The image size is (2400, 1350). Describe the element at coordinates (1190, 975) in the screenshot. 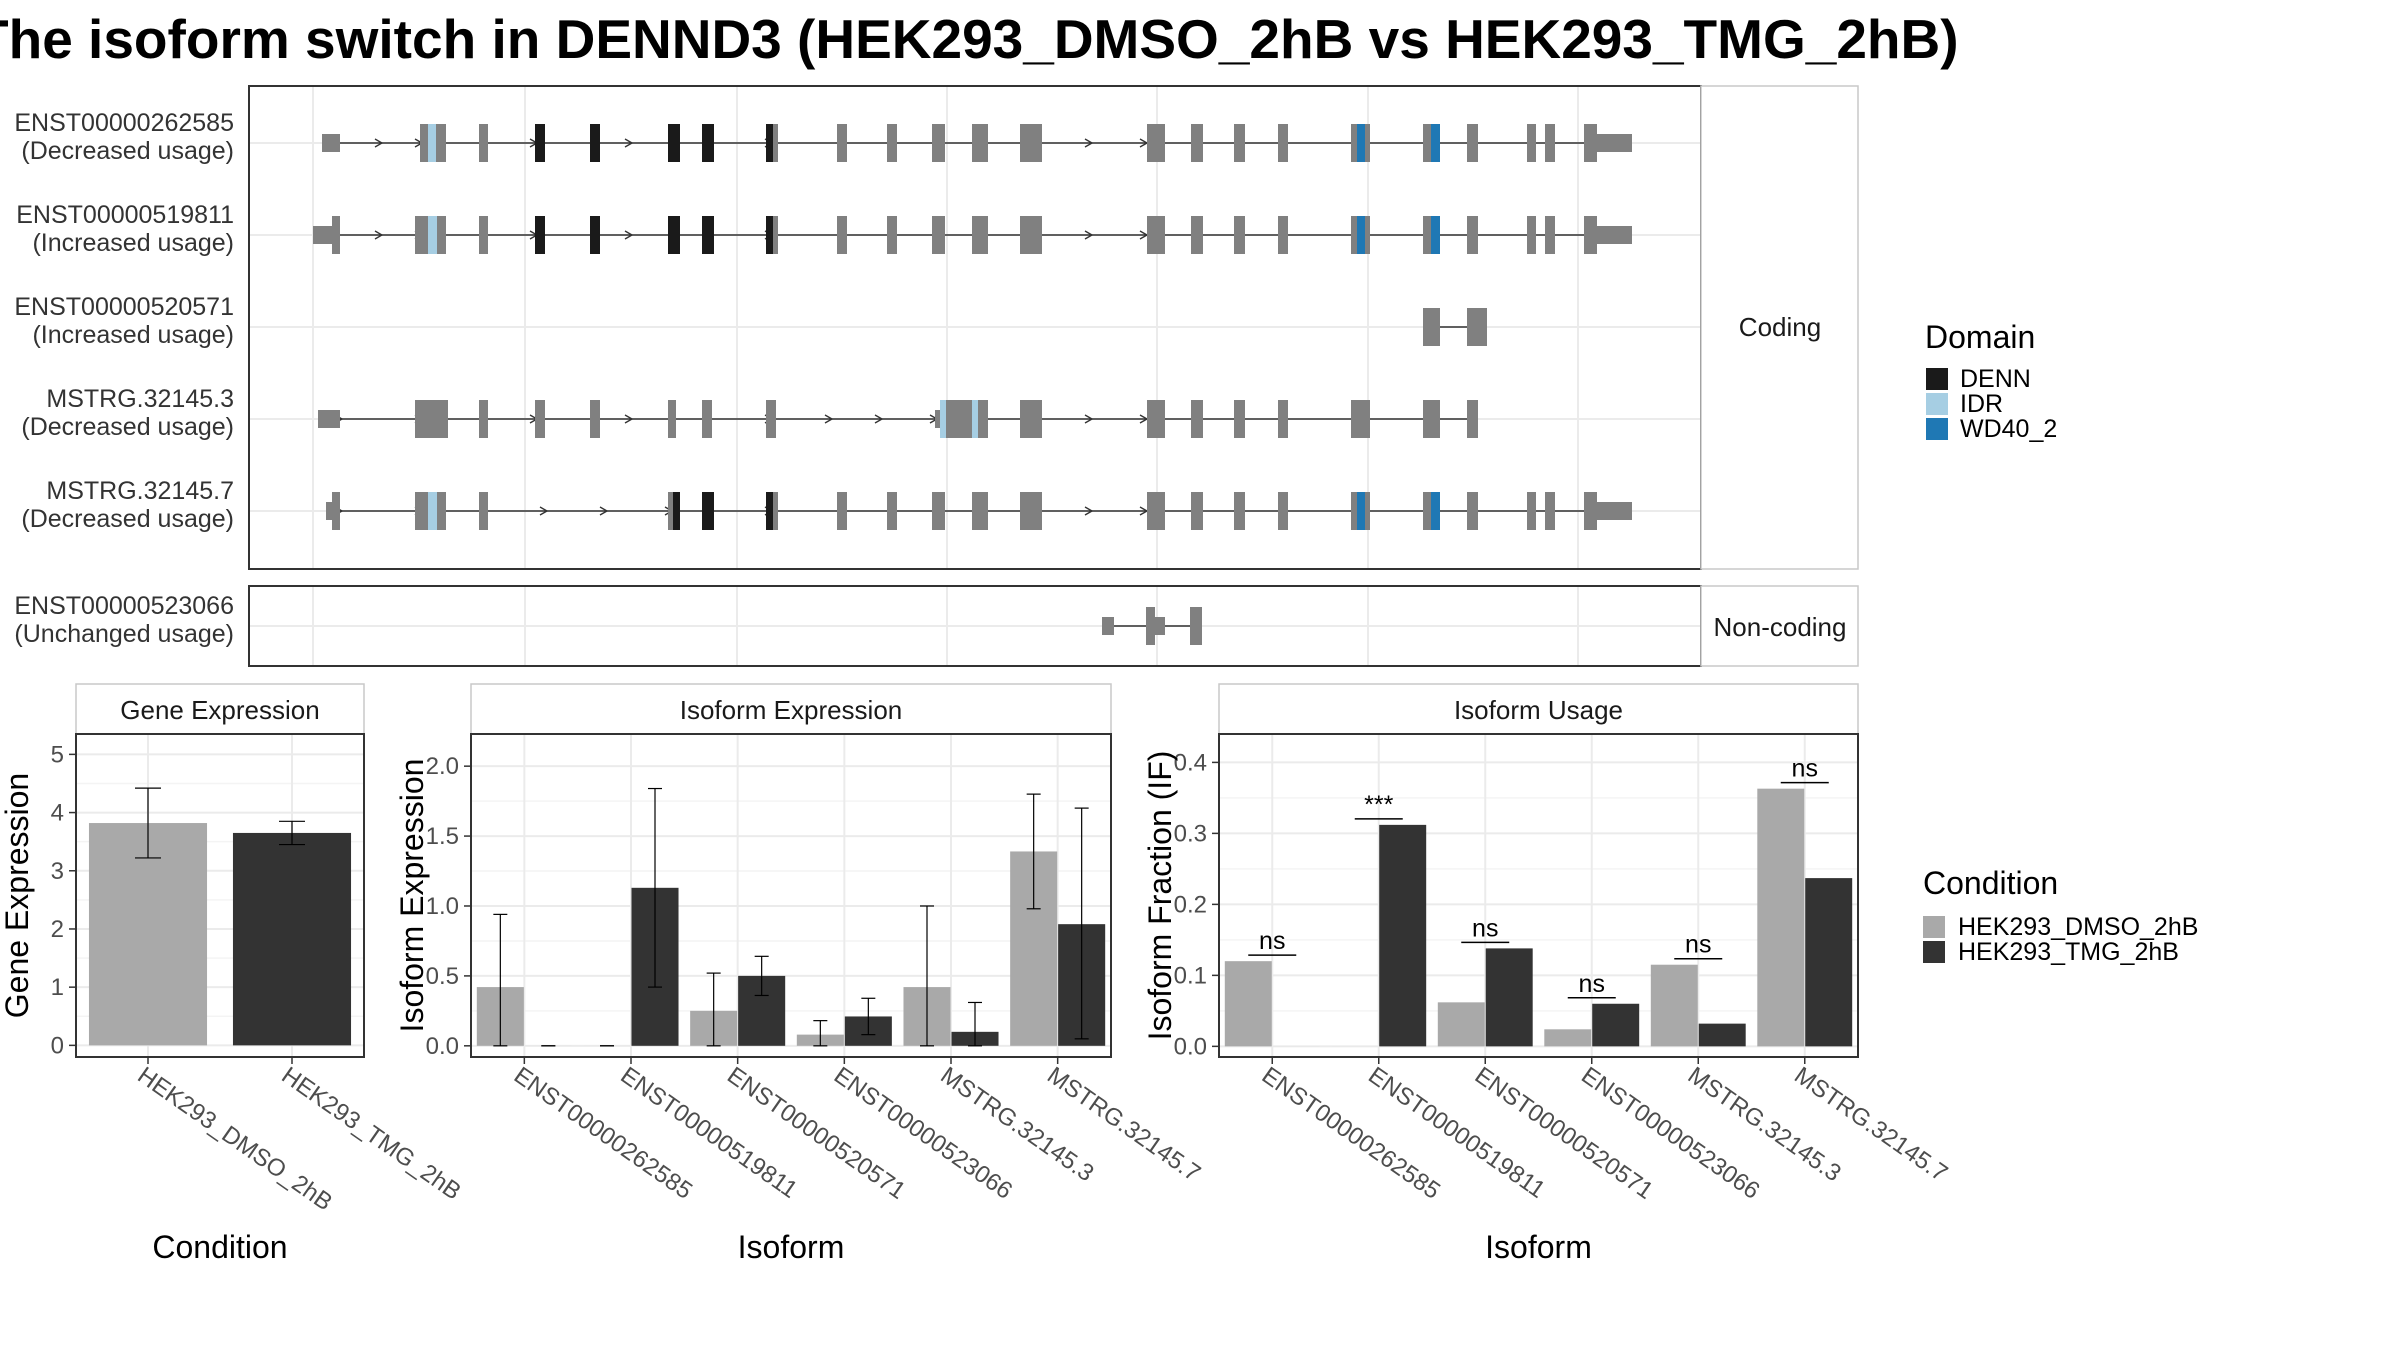

I see `y-tick-label: 0.1` at that location.